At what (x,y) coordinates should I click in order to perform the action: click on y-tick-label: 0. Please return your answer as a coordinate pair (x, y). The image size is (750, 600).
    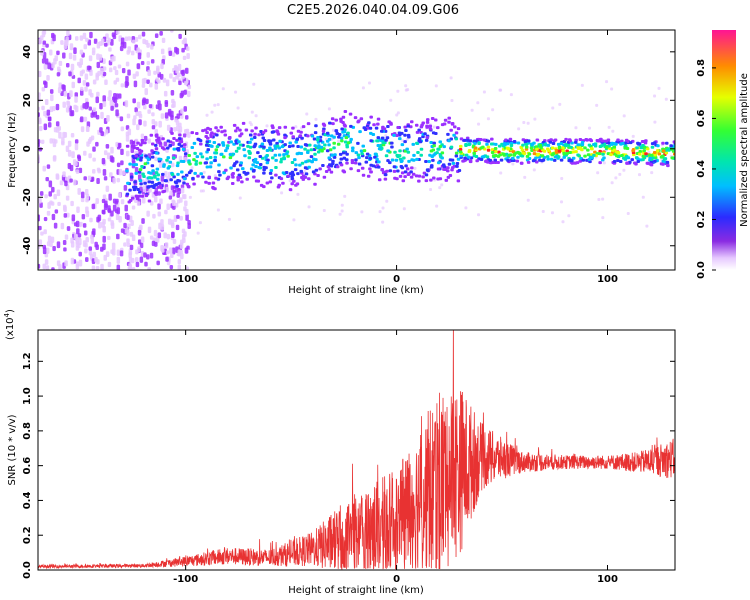
    Looking at the image, I should click on (27, 148).